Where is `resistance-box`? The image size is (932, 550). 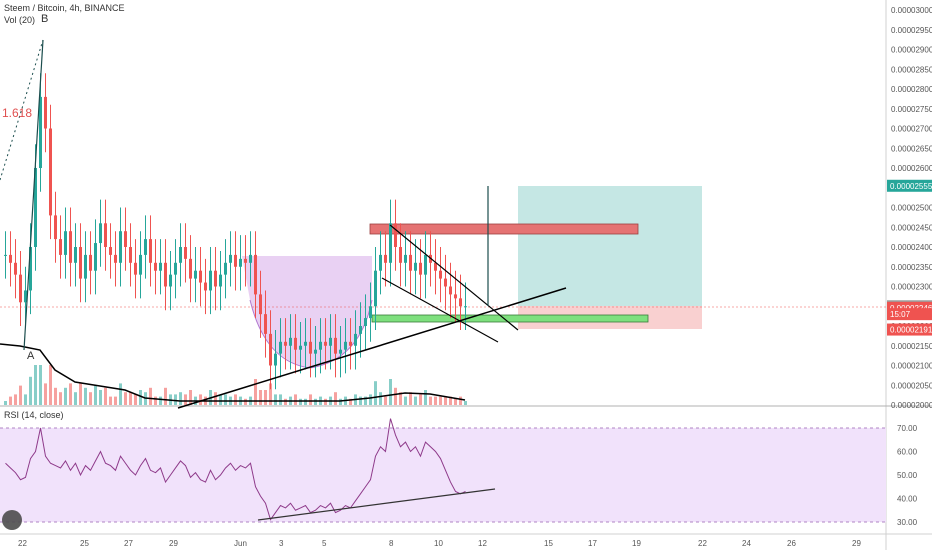
resistance-box is located at coordinates (504, 229).